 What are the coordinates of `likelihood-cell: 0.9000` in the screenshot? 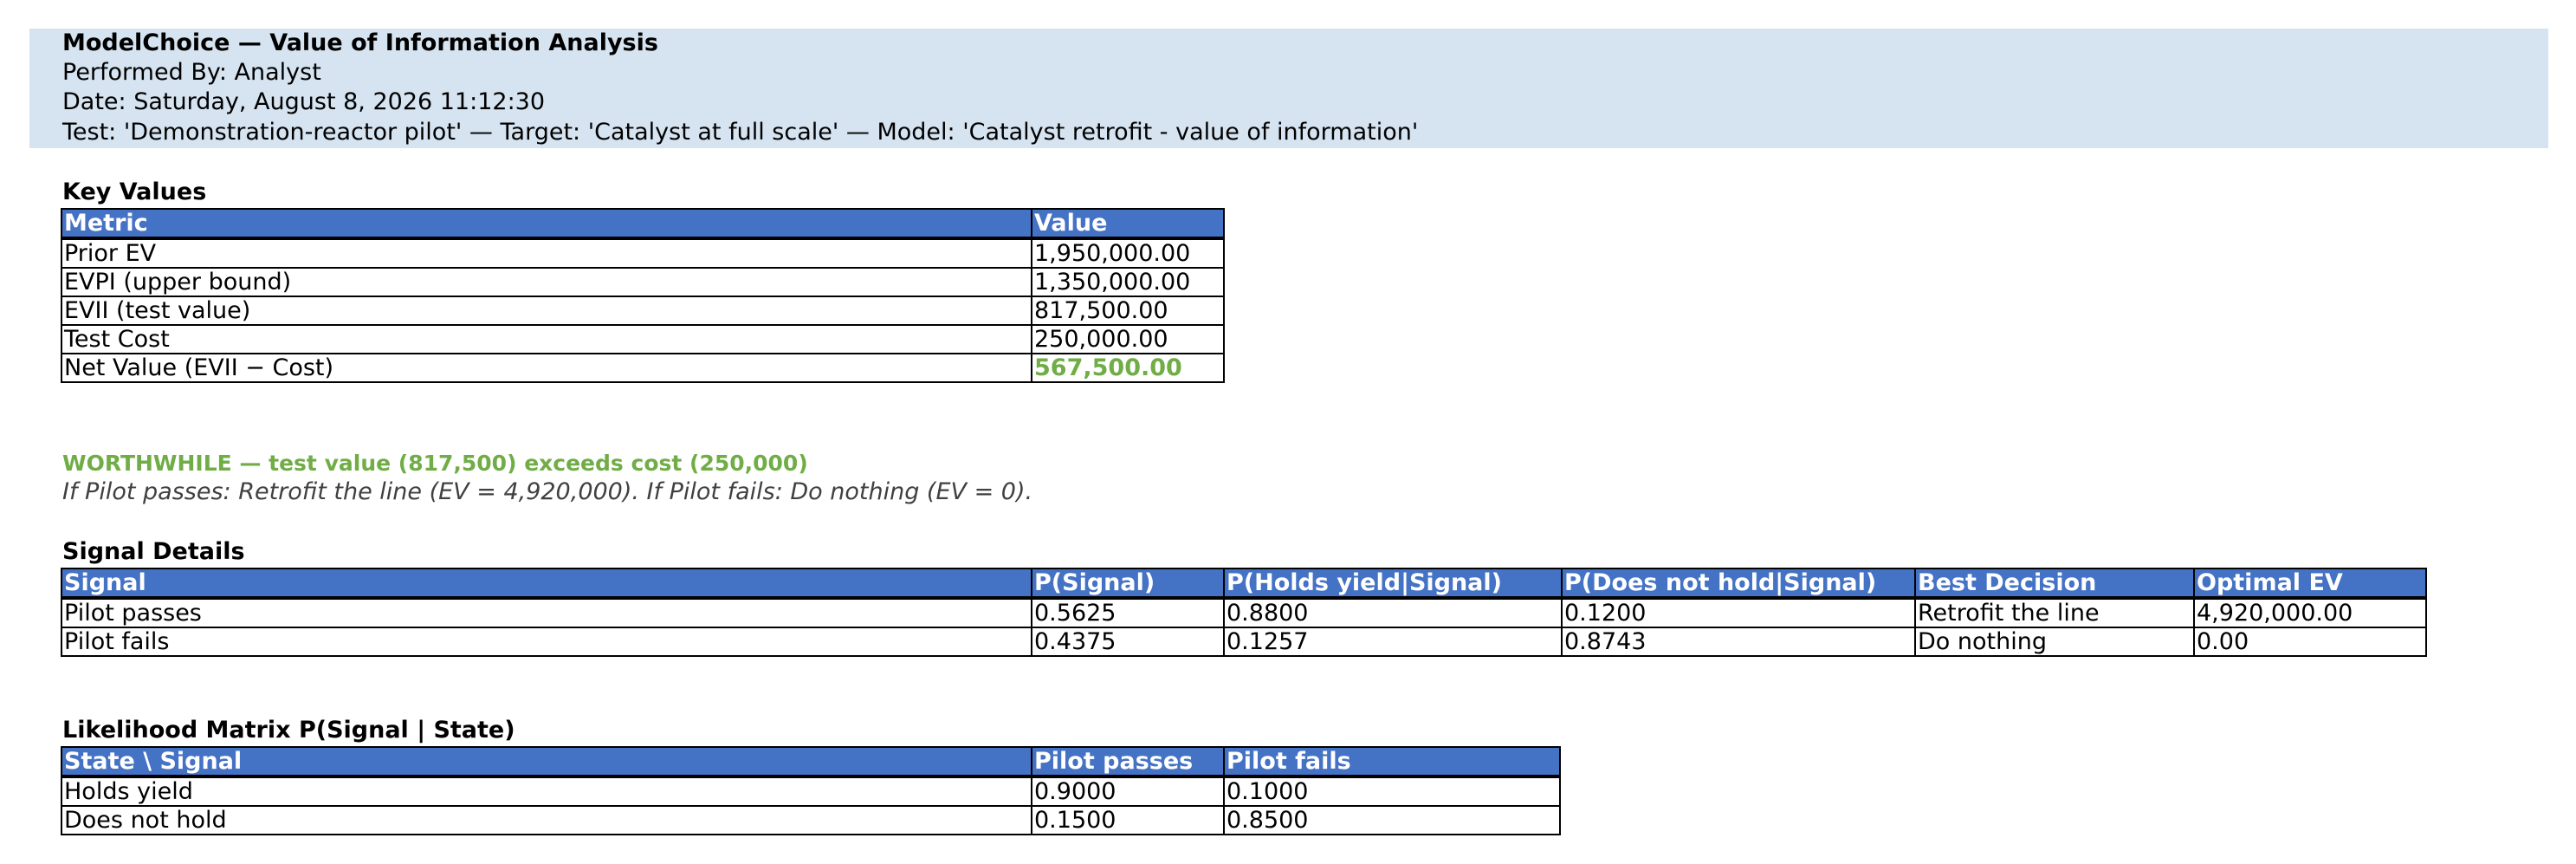 It's located at (1128, 791).